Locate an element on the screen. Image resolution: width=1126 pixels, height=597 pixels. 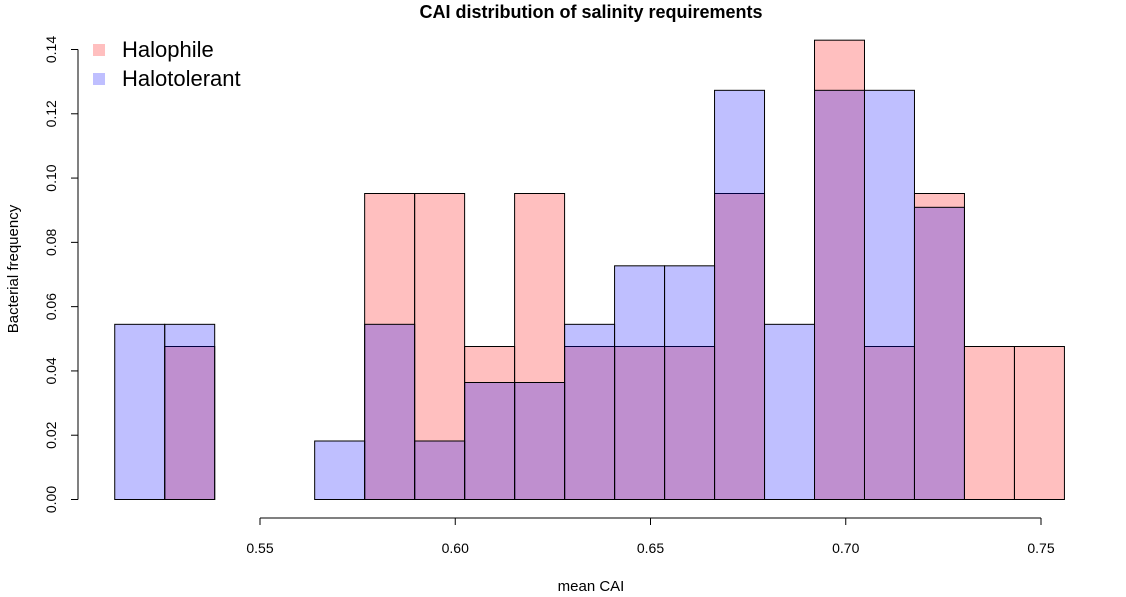
x-tick-label-4: 0.75 is located at coordinates (1040, 548).